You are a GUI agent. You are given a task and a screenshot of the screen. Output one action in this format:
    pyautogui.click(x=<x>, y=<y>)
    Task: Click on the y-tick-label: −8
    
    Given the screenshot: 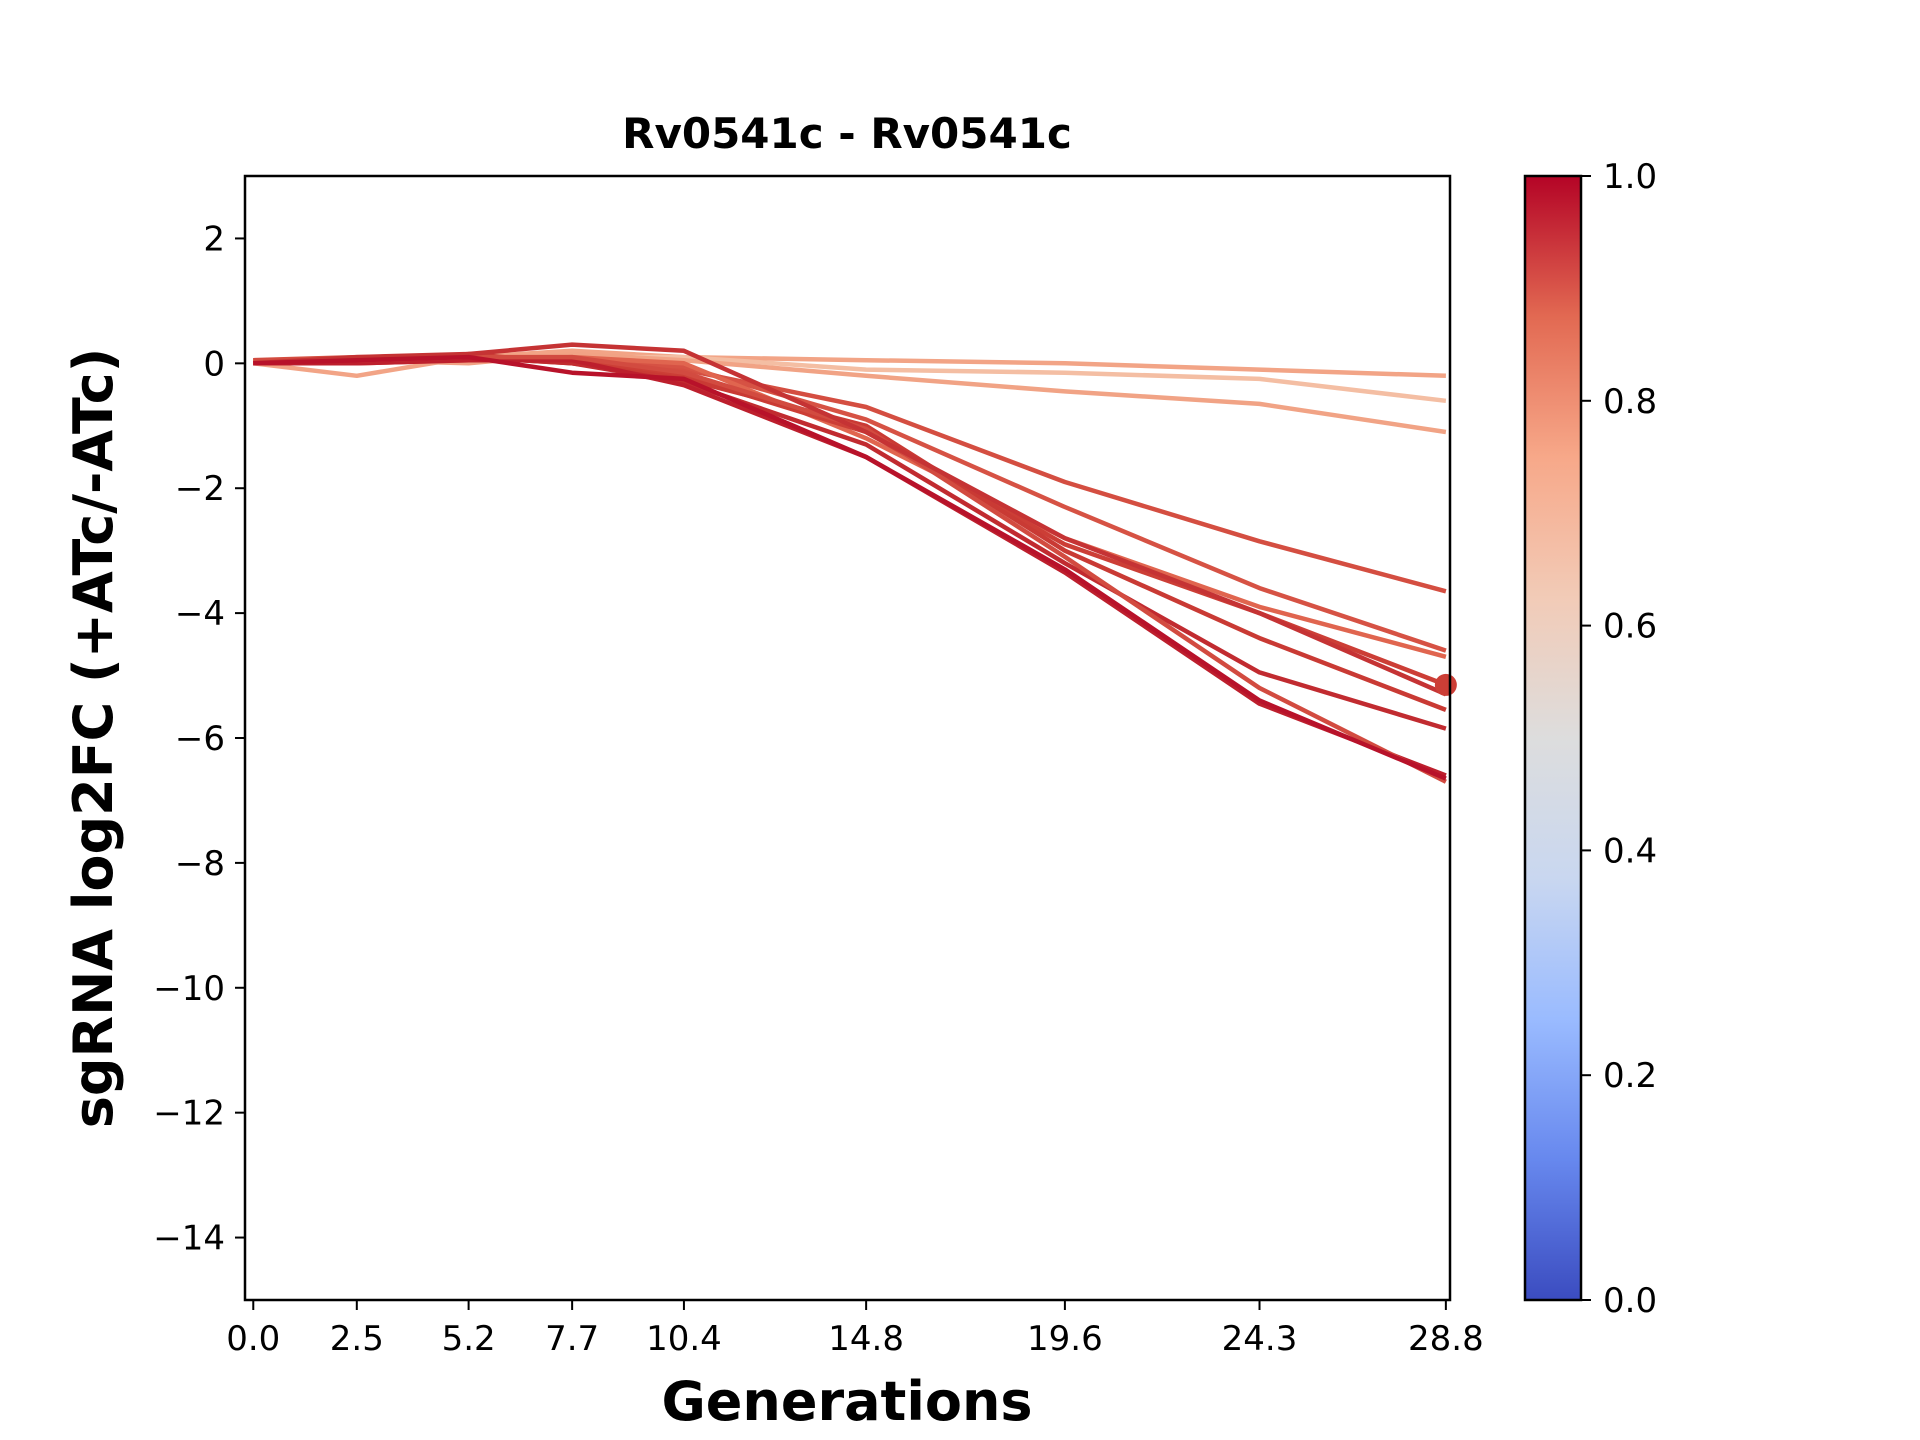 What is the action you would take?
    pyautogui.click(x=200, y=864)
    